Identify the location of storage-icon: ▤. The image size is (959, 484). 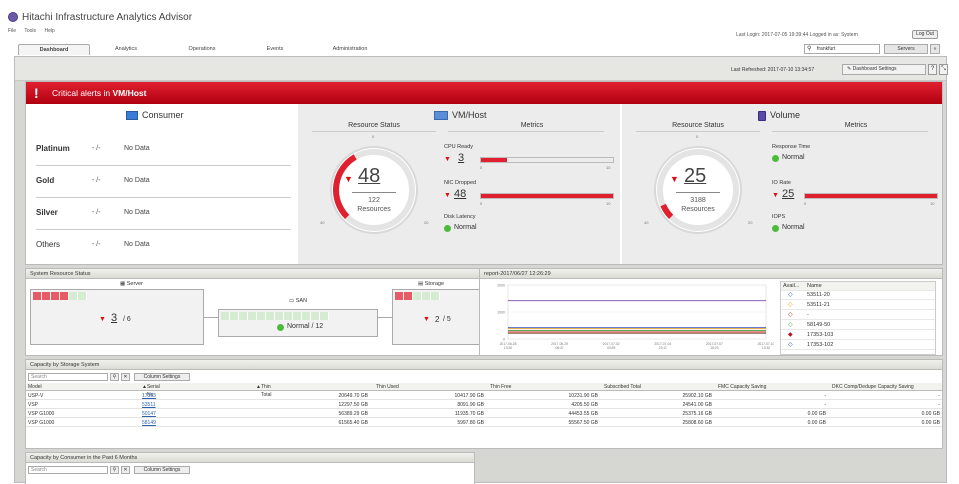
(421, 284).